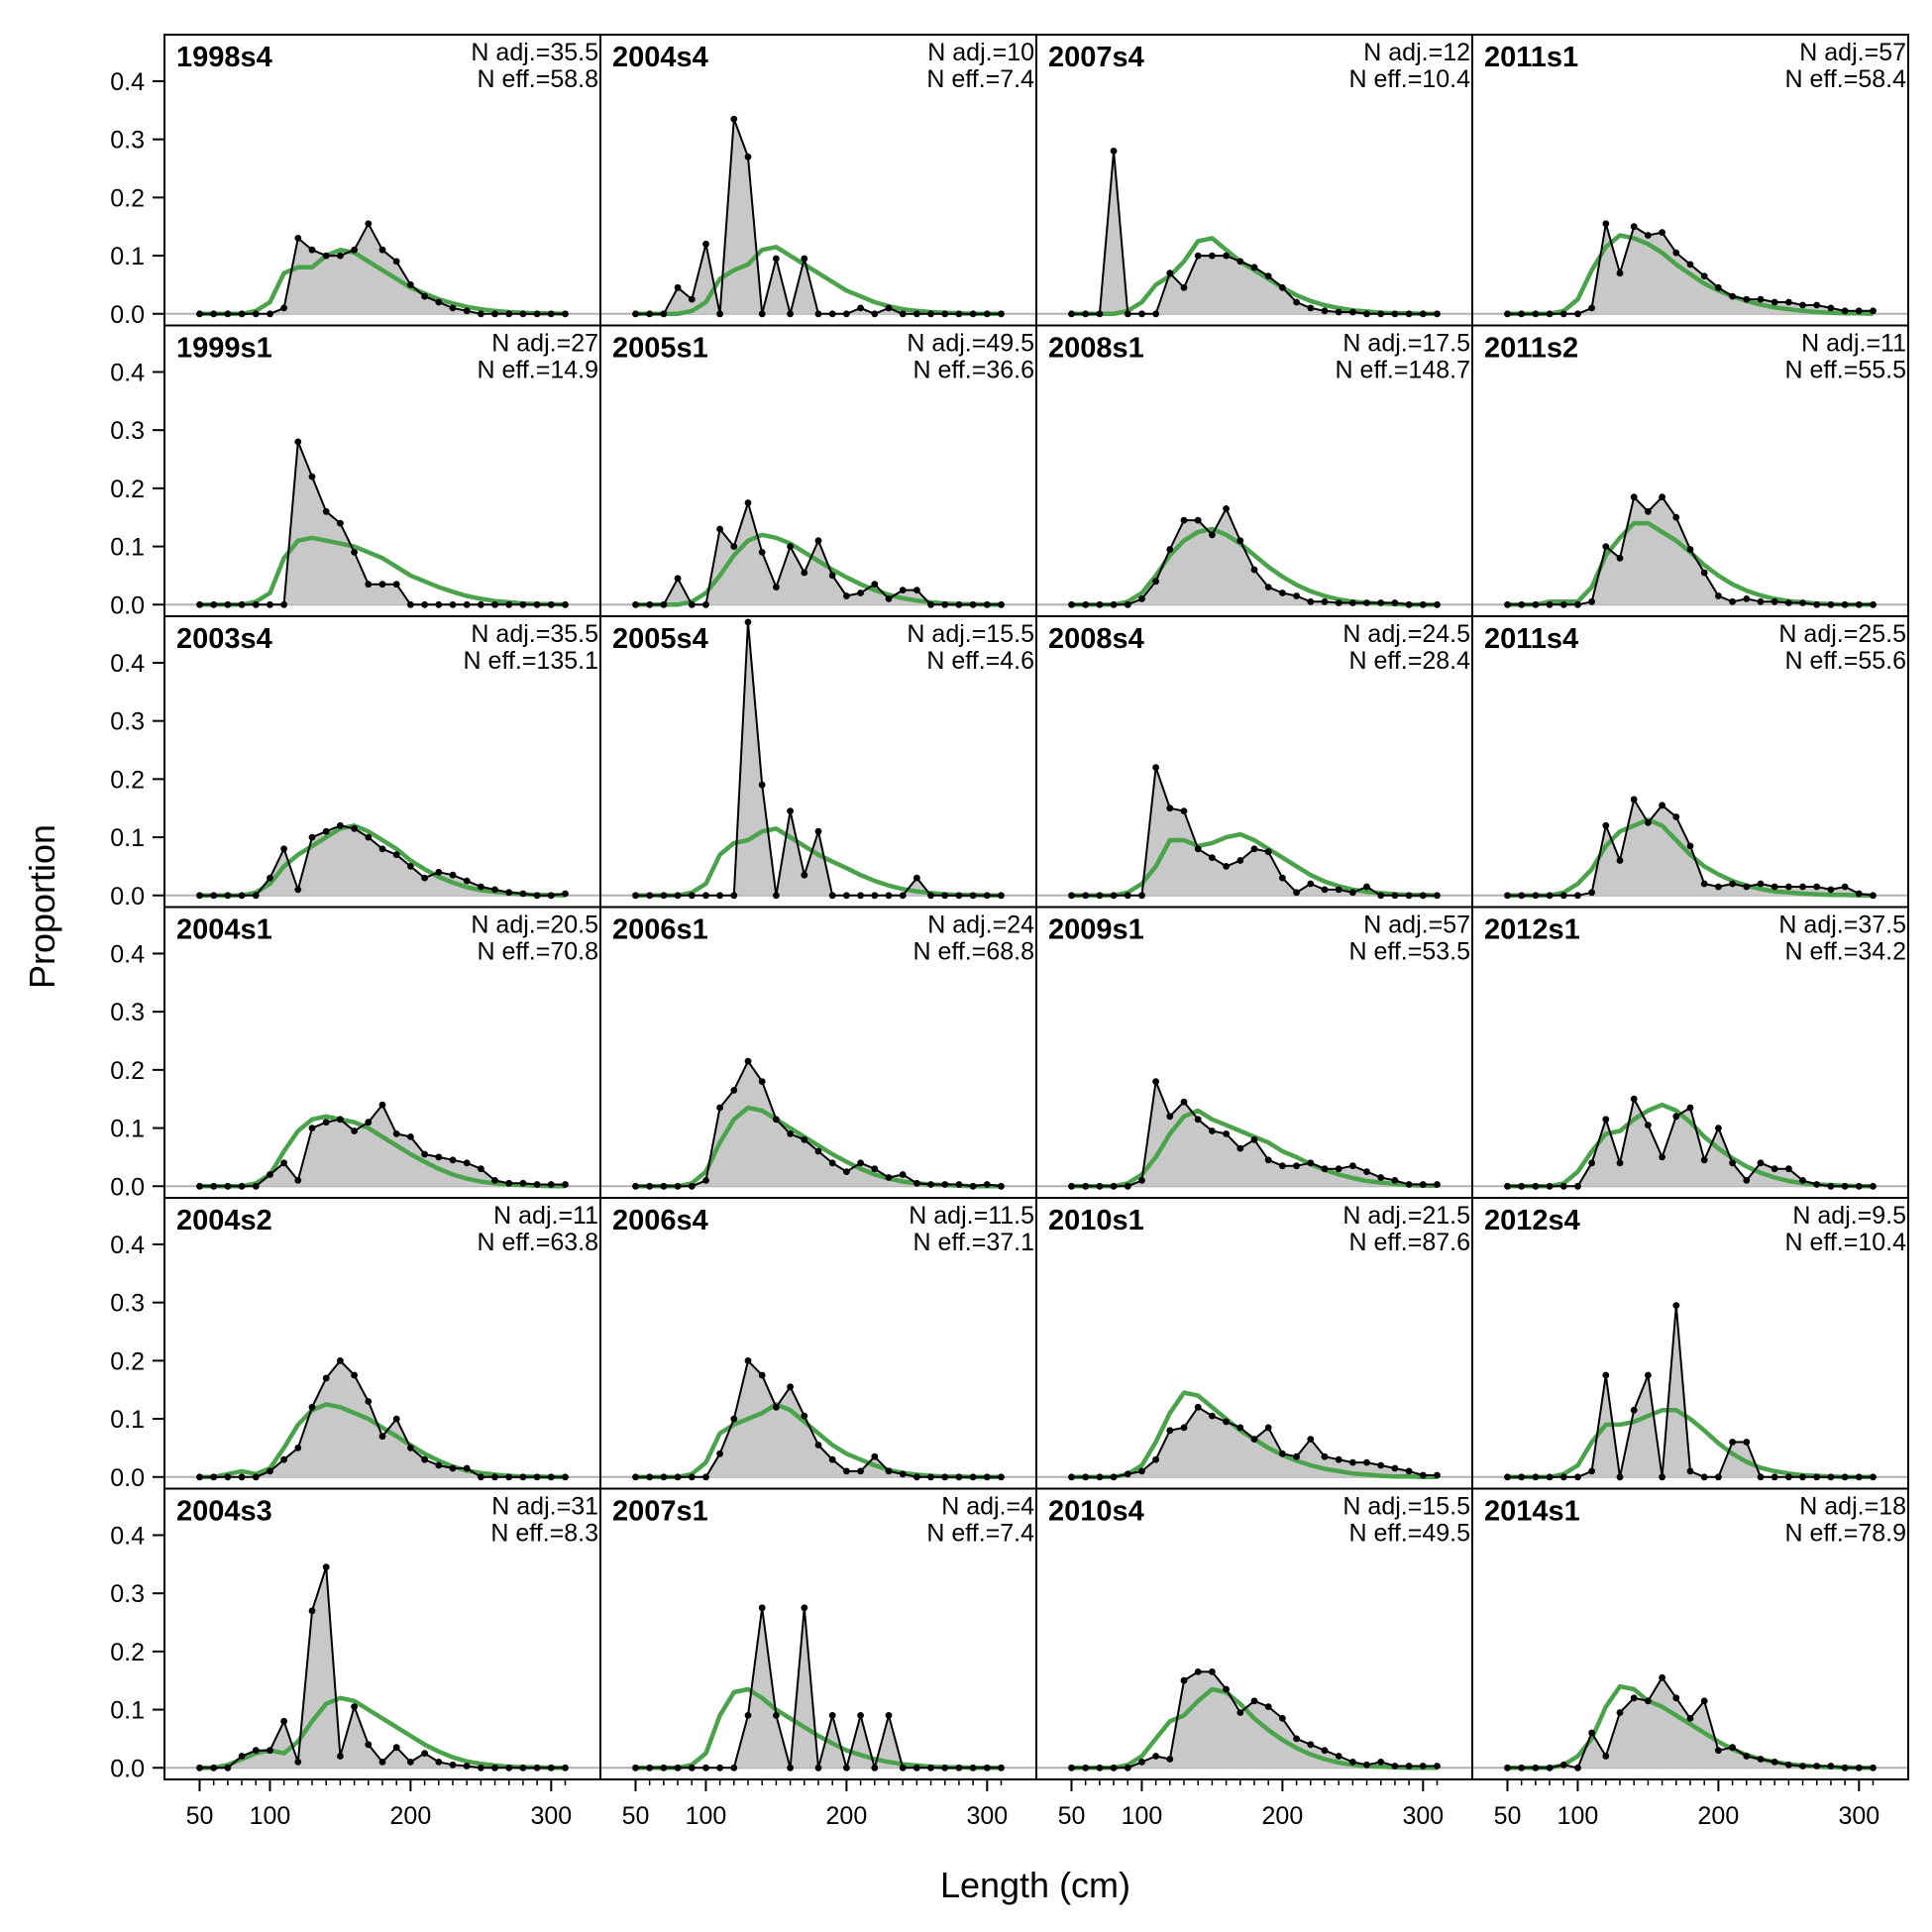 The width and height of the screenshot is (1932, 1932). Describe the element at coordinates (1690, 1052) in the screenshot. I see `panel-2012s1: 2012s1 N adj.=37.5N eff.=34.2` at that location.